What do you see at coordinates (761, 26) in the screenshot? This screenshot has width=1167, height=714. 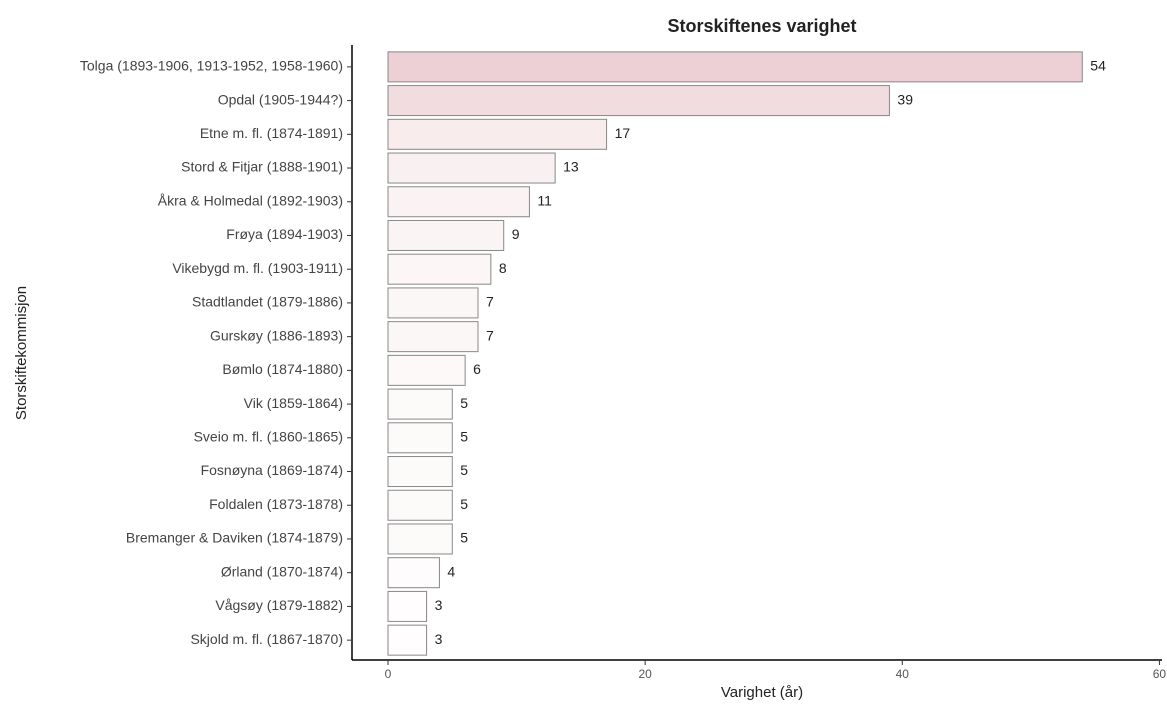 I see `chart-title: Storskiftenes varighet` at bounding box center [761, 26].